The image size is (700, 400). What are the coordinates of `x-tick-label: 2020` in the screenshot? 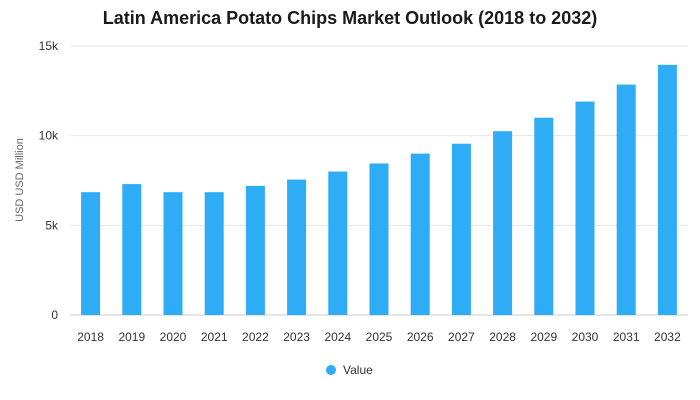 It's located at (173, 337).